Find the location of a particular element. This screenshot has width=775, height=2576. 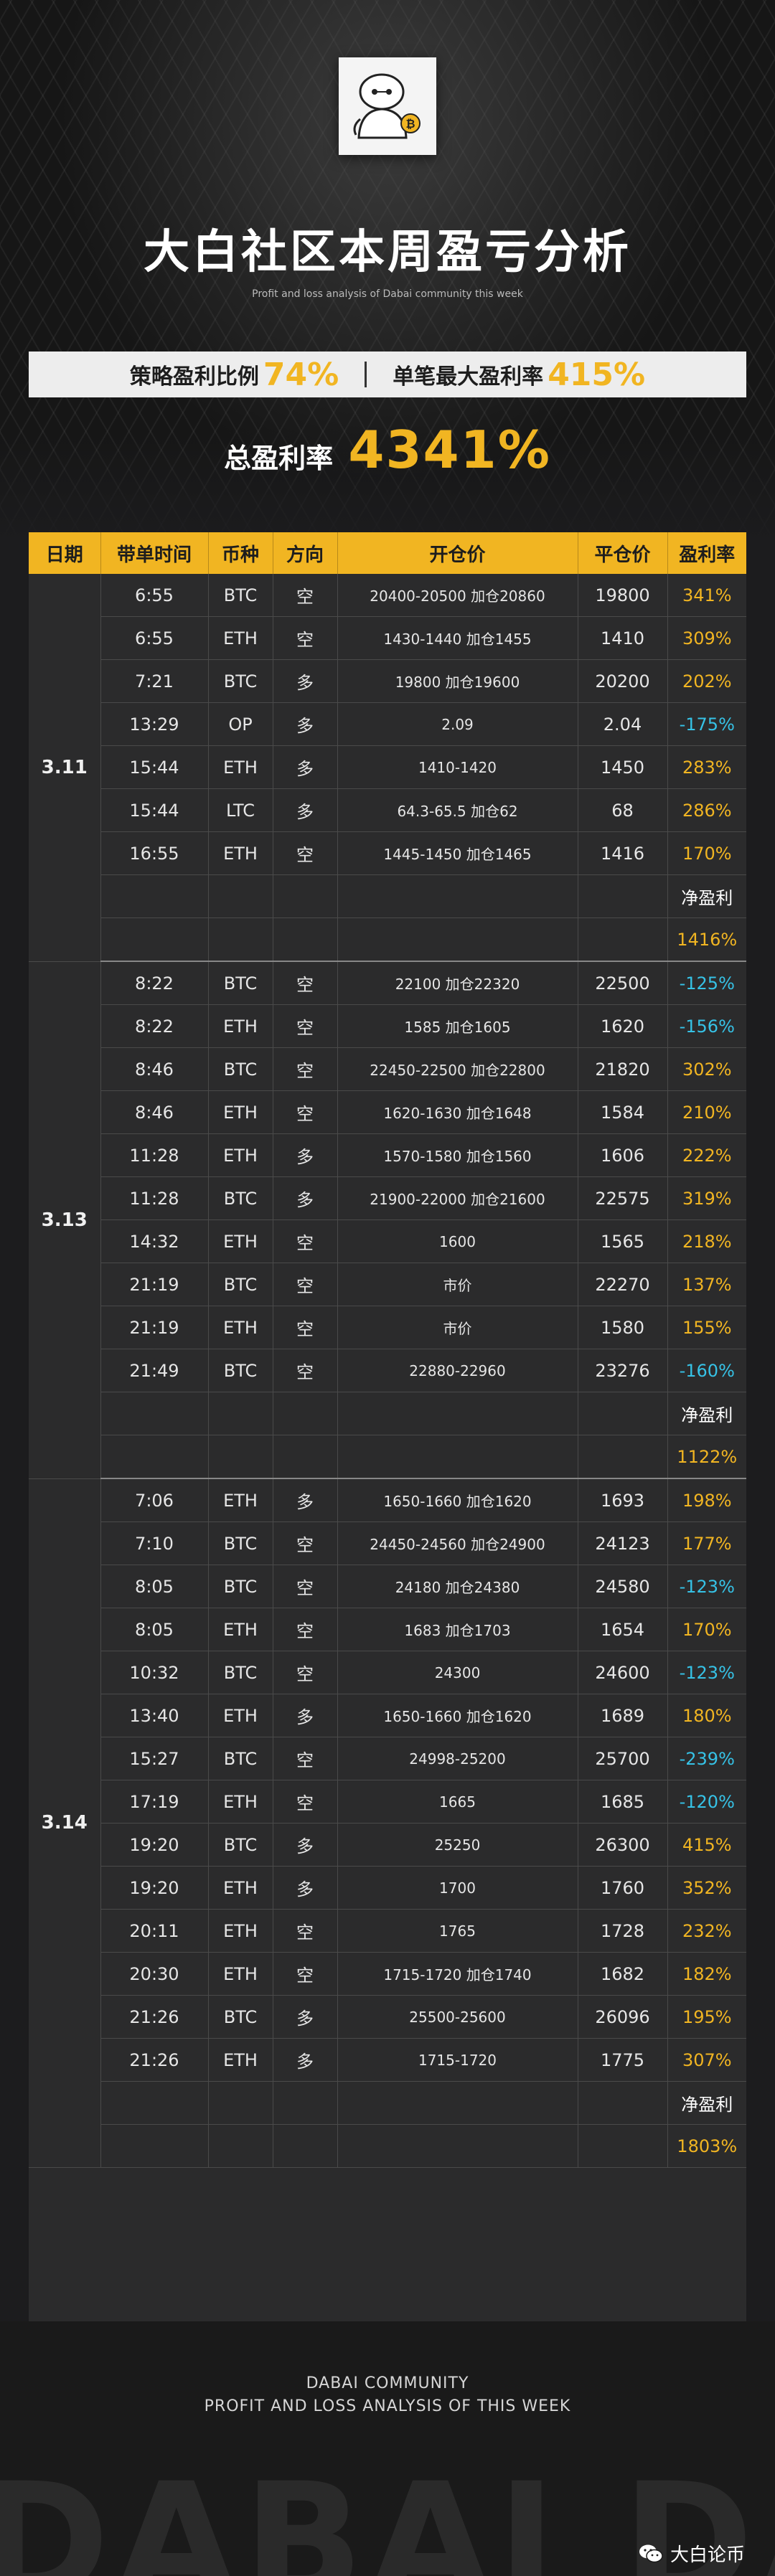

net-value-row: 1122% is located at coordinates (387, 1457).